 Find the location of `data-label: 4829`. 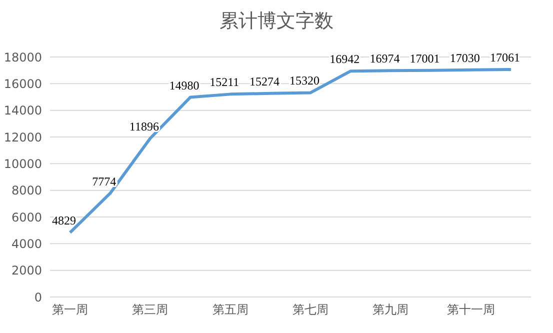

data-label: 4829 is located at coordinates (64, 221).